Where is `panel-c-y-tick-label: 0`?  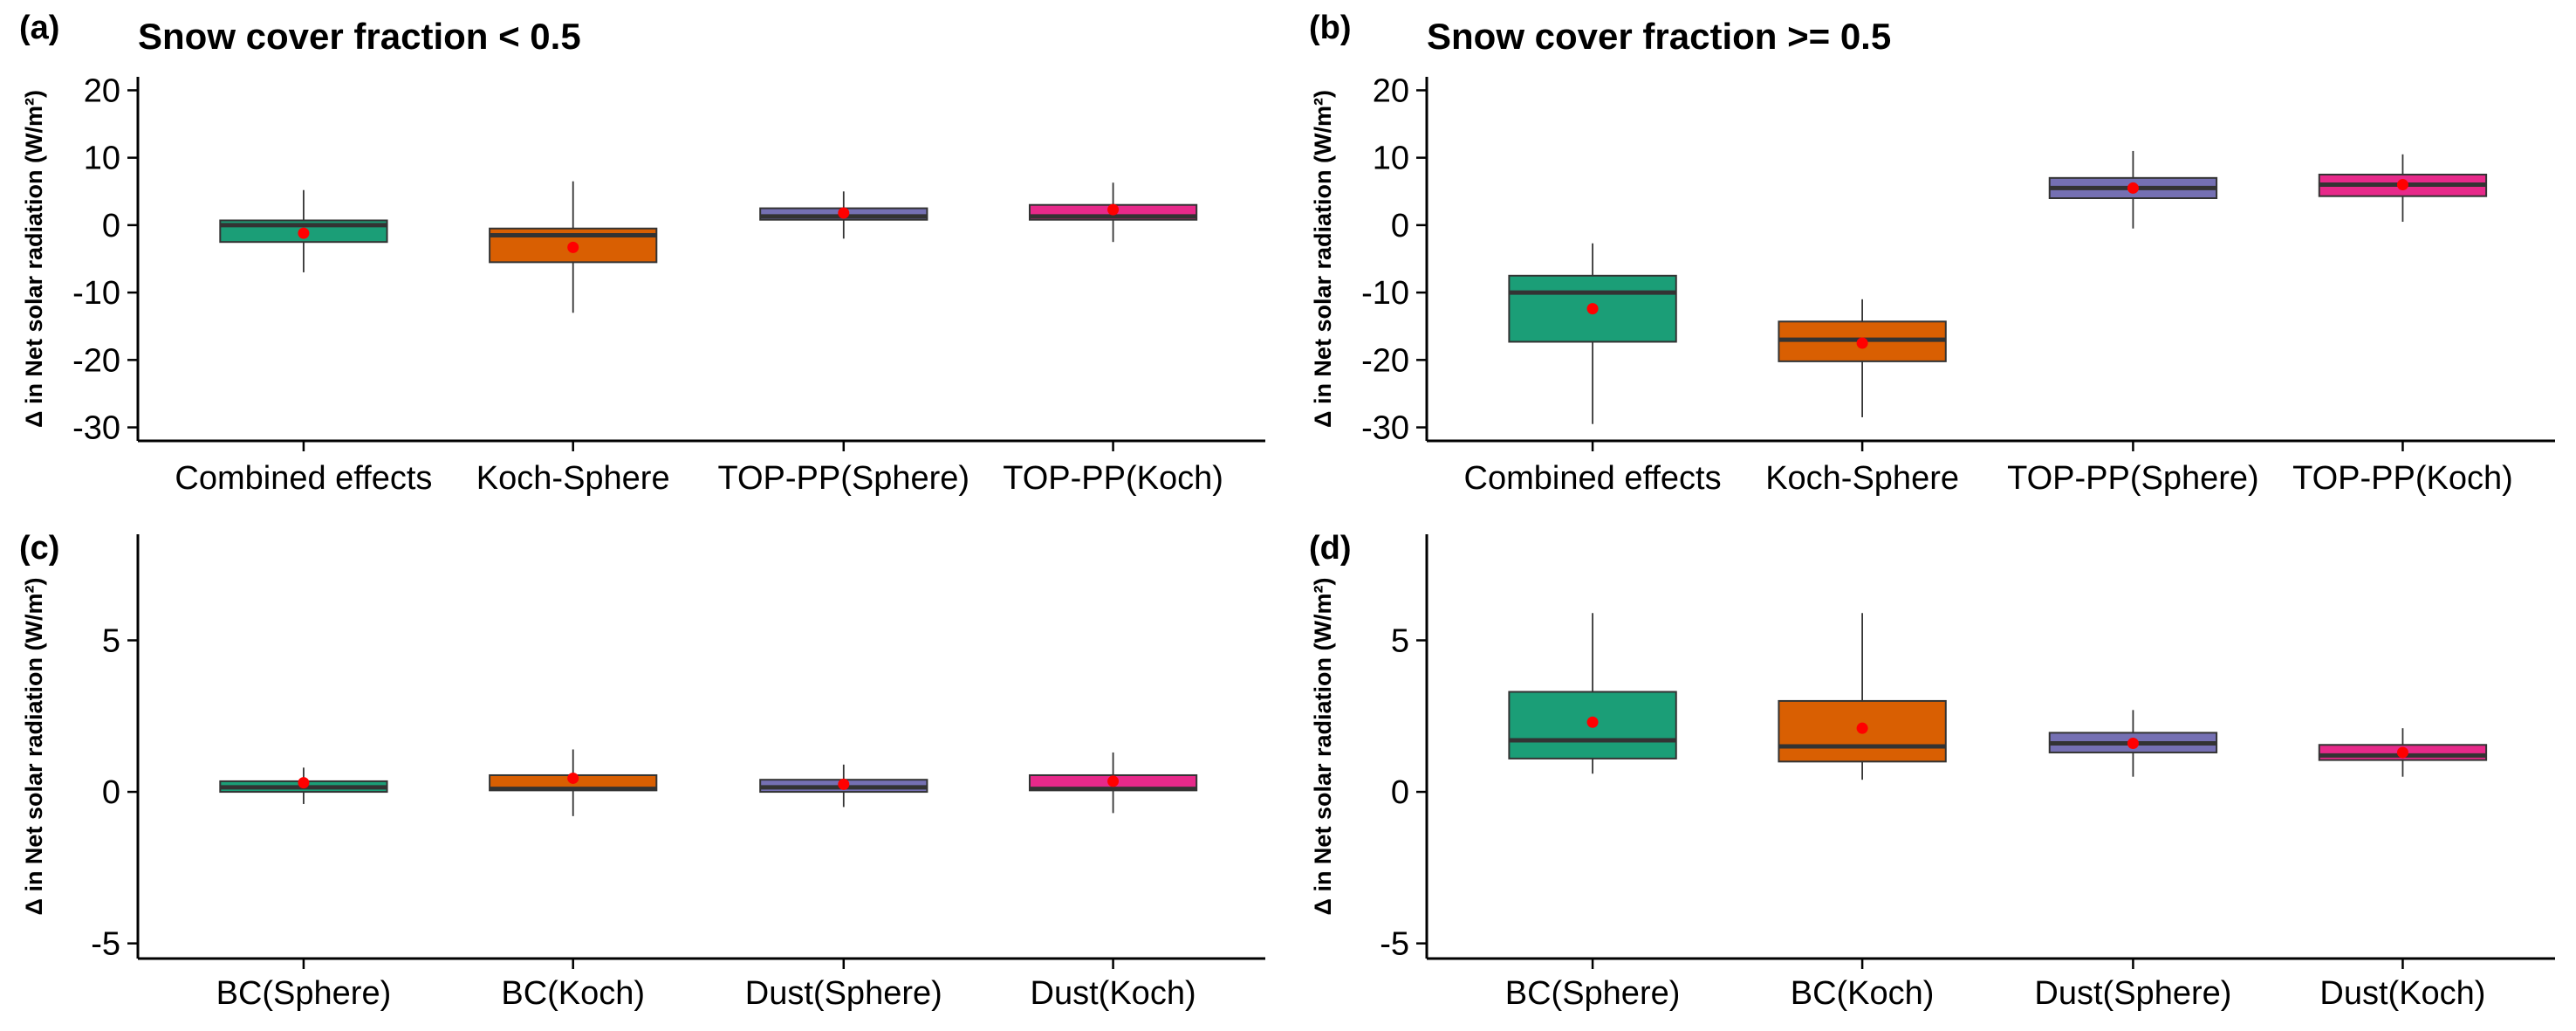 panel-c-y-tick-label: 0 is located at coordinates (111, 792).